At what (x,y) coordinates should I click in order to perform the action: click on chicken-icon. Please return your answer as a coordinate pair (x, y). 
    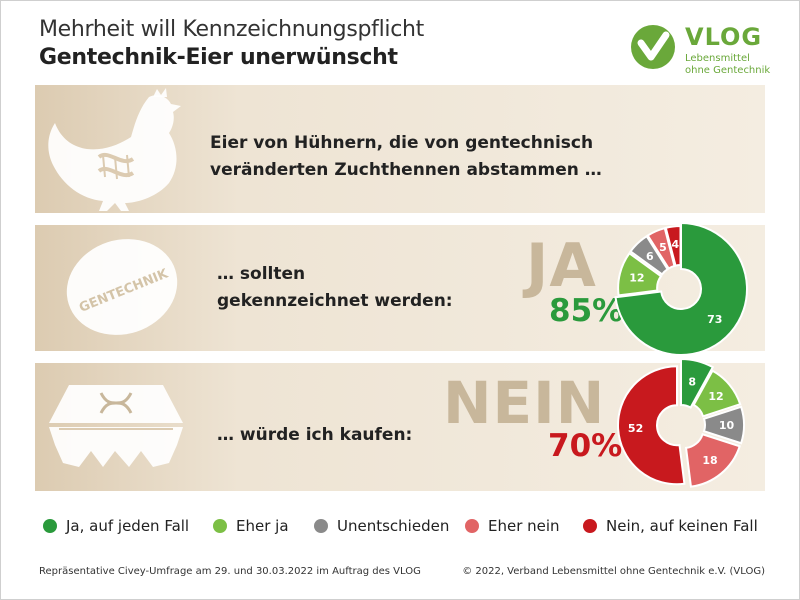
    Looking at the image, I should click on (114, 149).